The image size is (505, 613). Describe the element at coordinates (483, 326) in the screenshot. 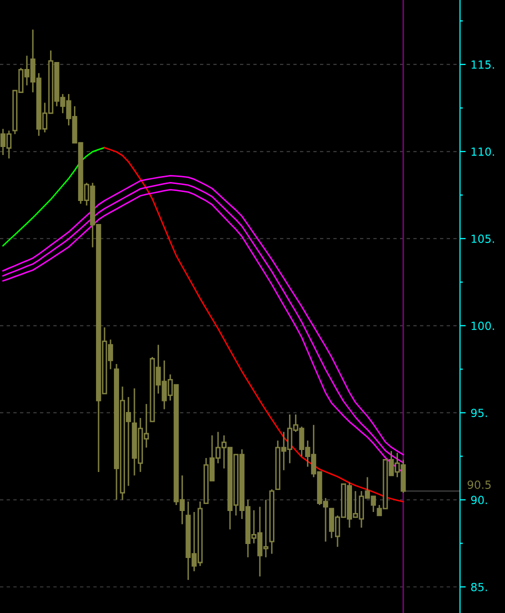

I see `y-tick-label: 100.` at that location.